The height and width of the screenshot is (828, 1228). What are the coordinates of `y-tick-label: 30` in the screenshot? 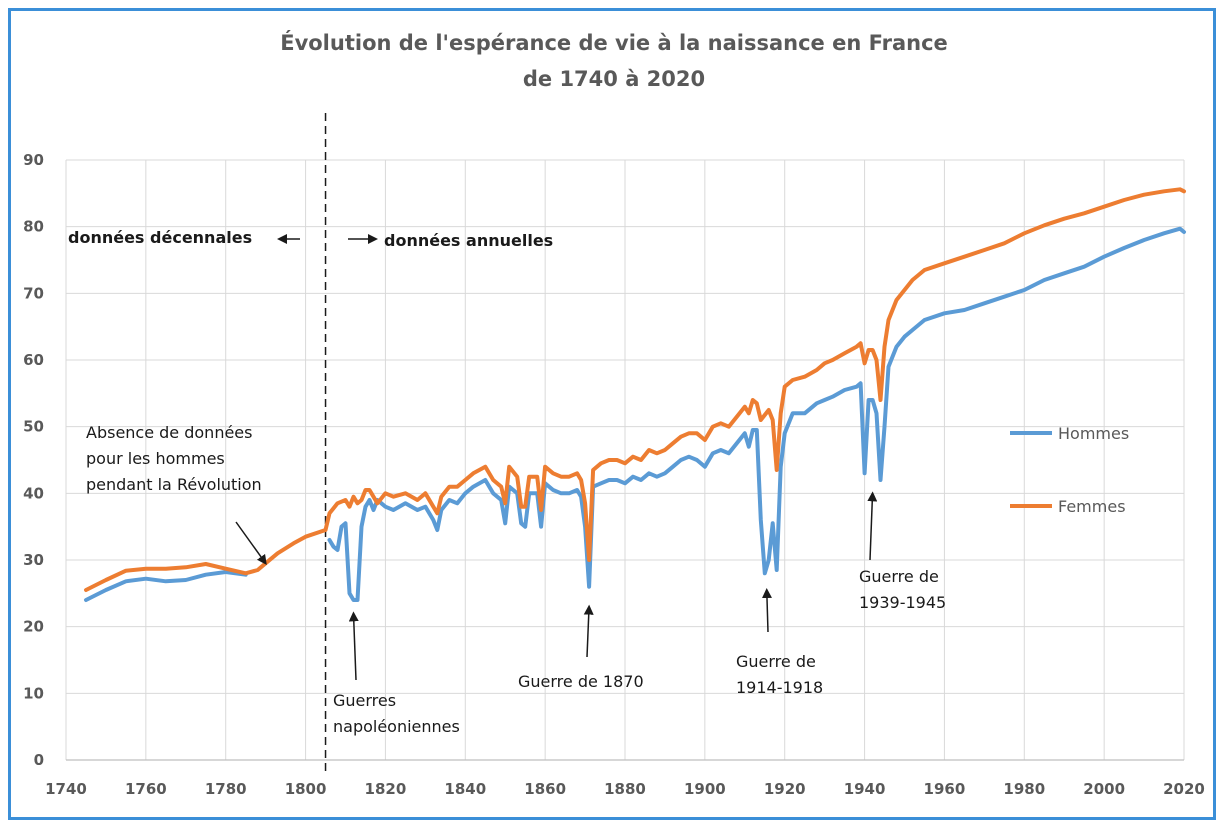 It's located at (33, 560).